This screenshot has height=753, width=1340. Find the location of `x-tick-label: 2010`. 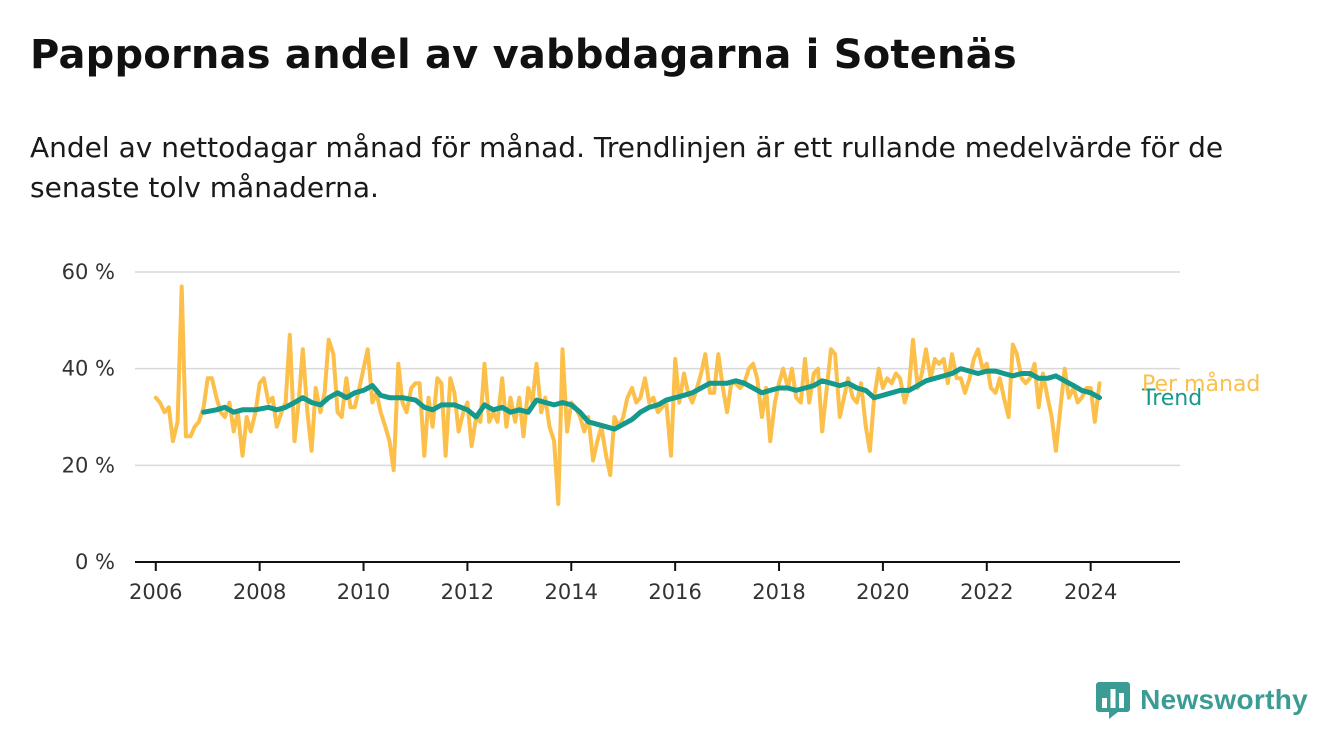

x-tick-label: 2010 is located at coordinates (363, 592).